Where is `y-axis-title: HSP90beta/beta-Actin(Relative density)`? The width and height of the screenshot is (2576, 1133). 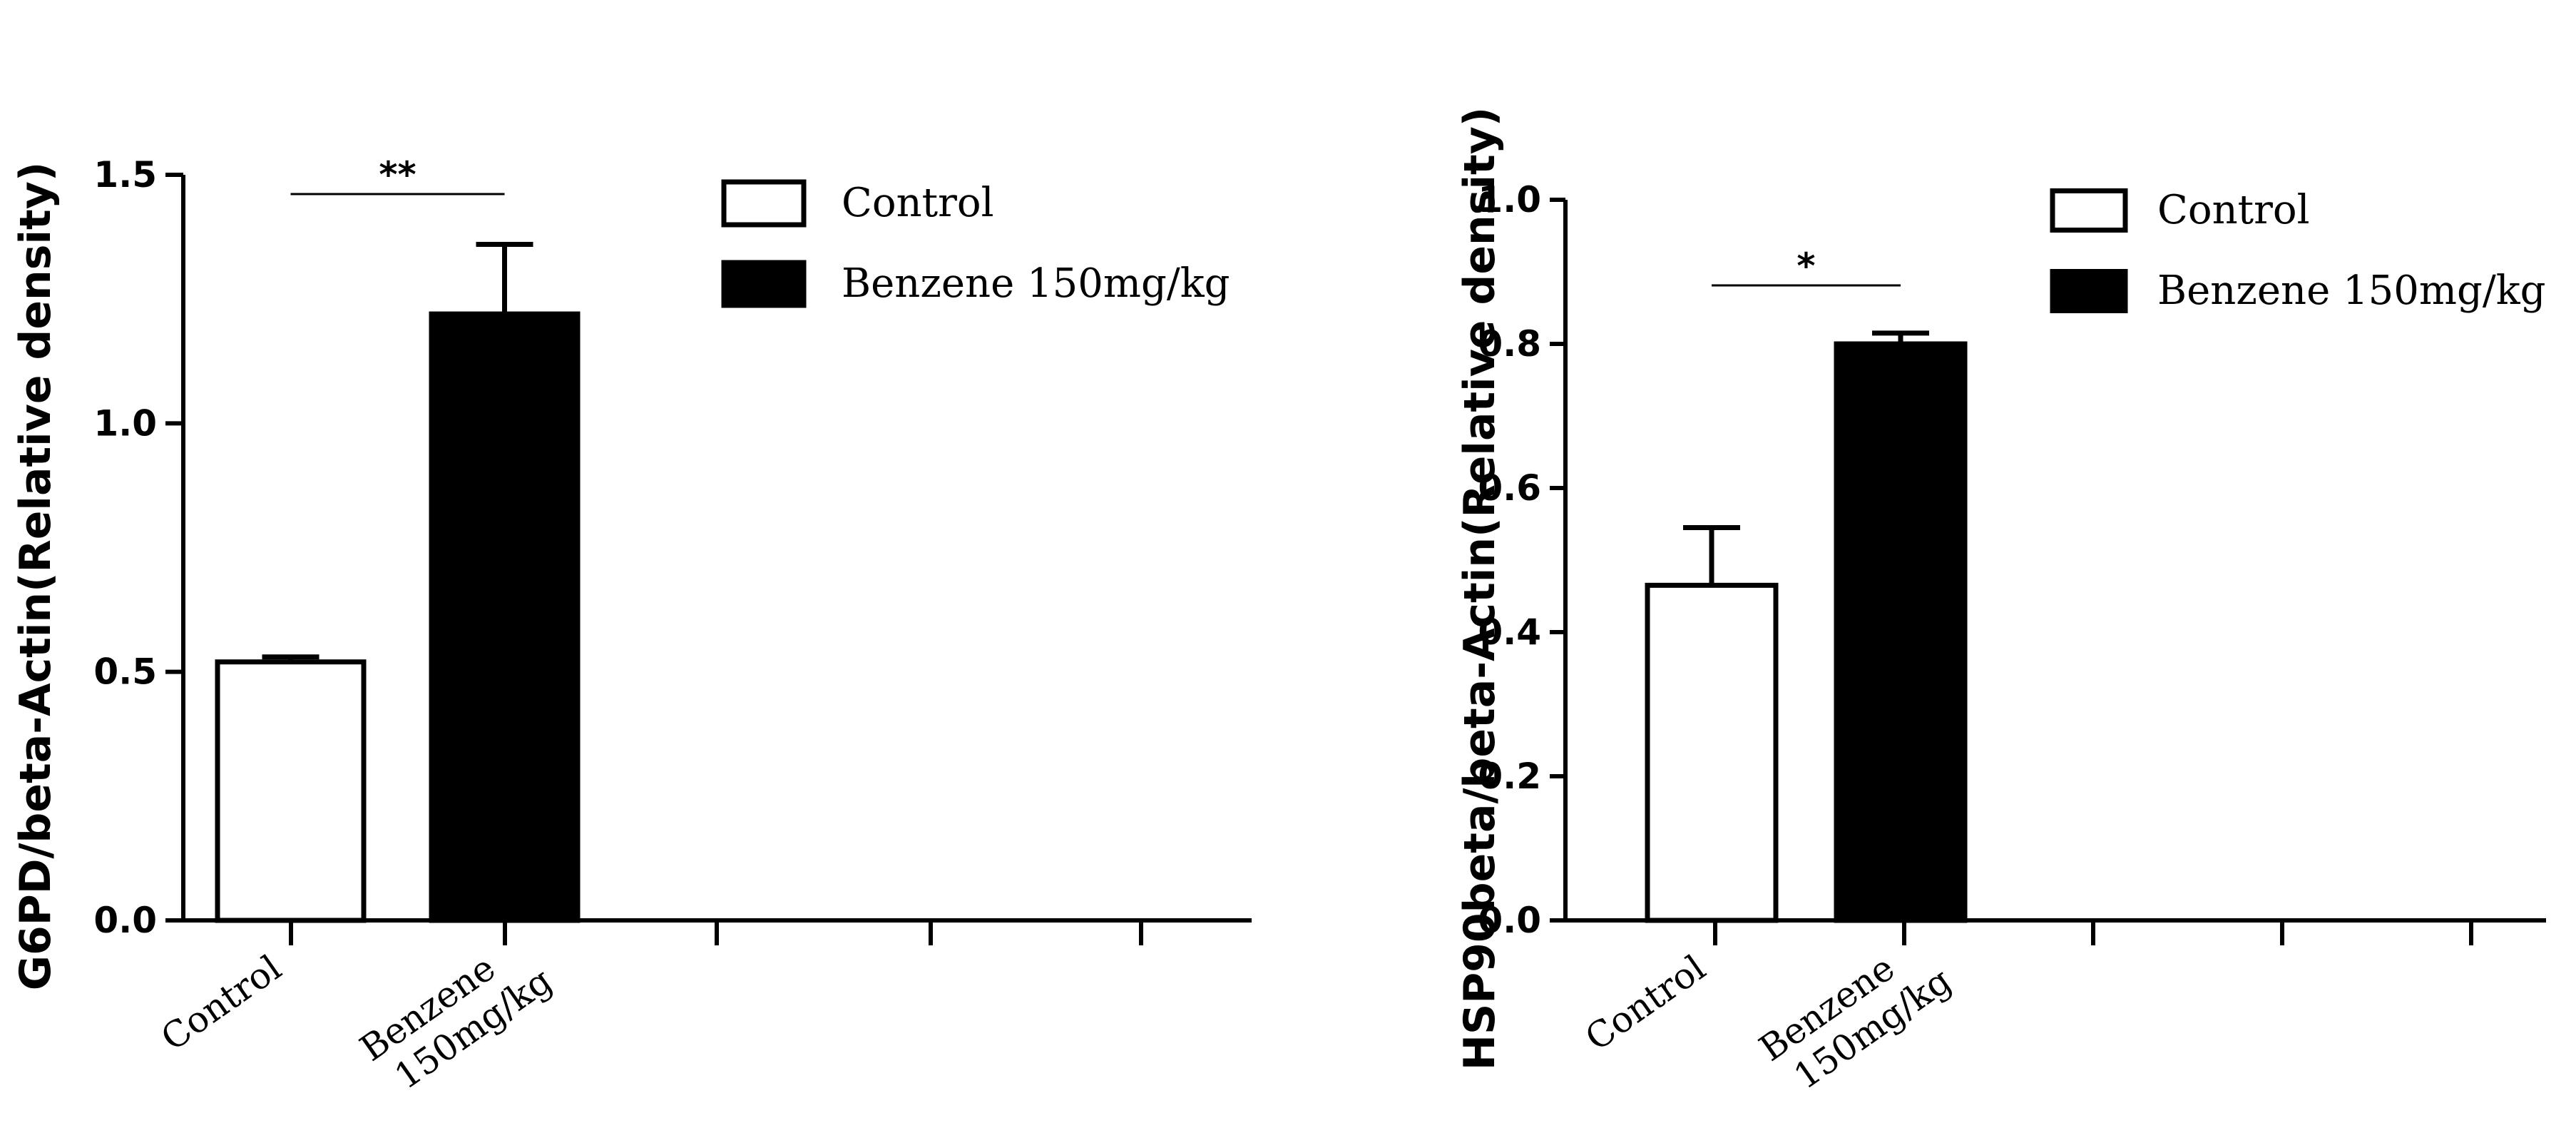 y-axis-title: HSP90beta/beta-Actin(Relative density) is located at coordinates (1480, 588).